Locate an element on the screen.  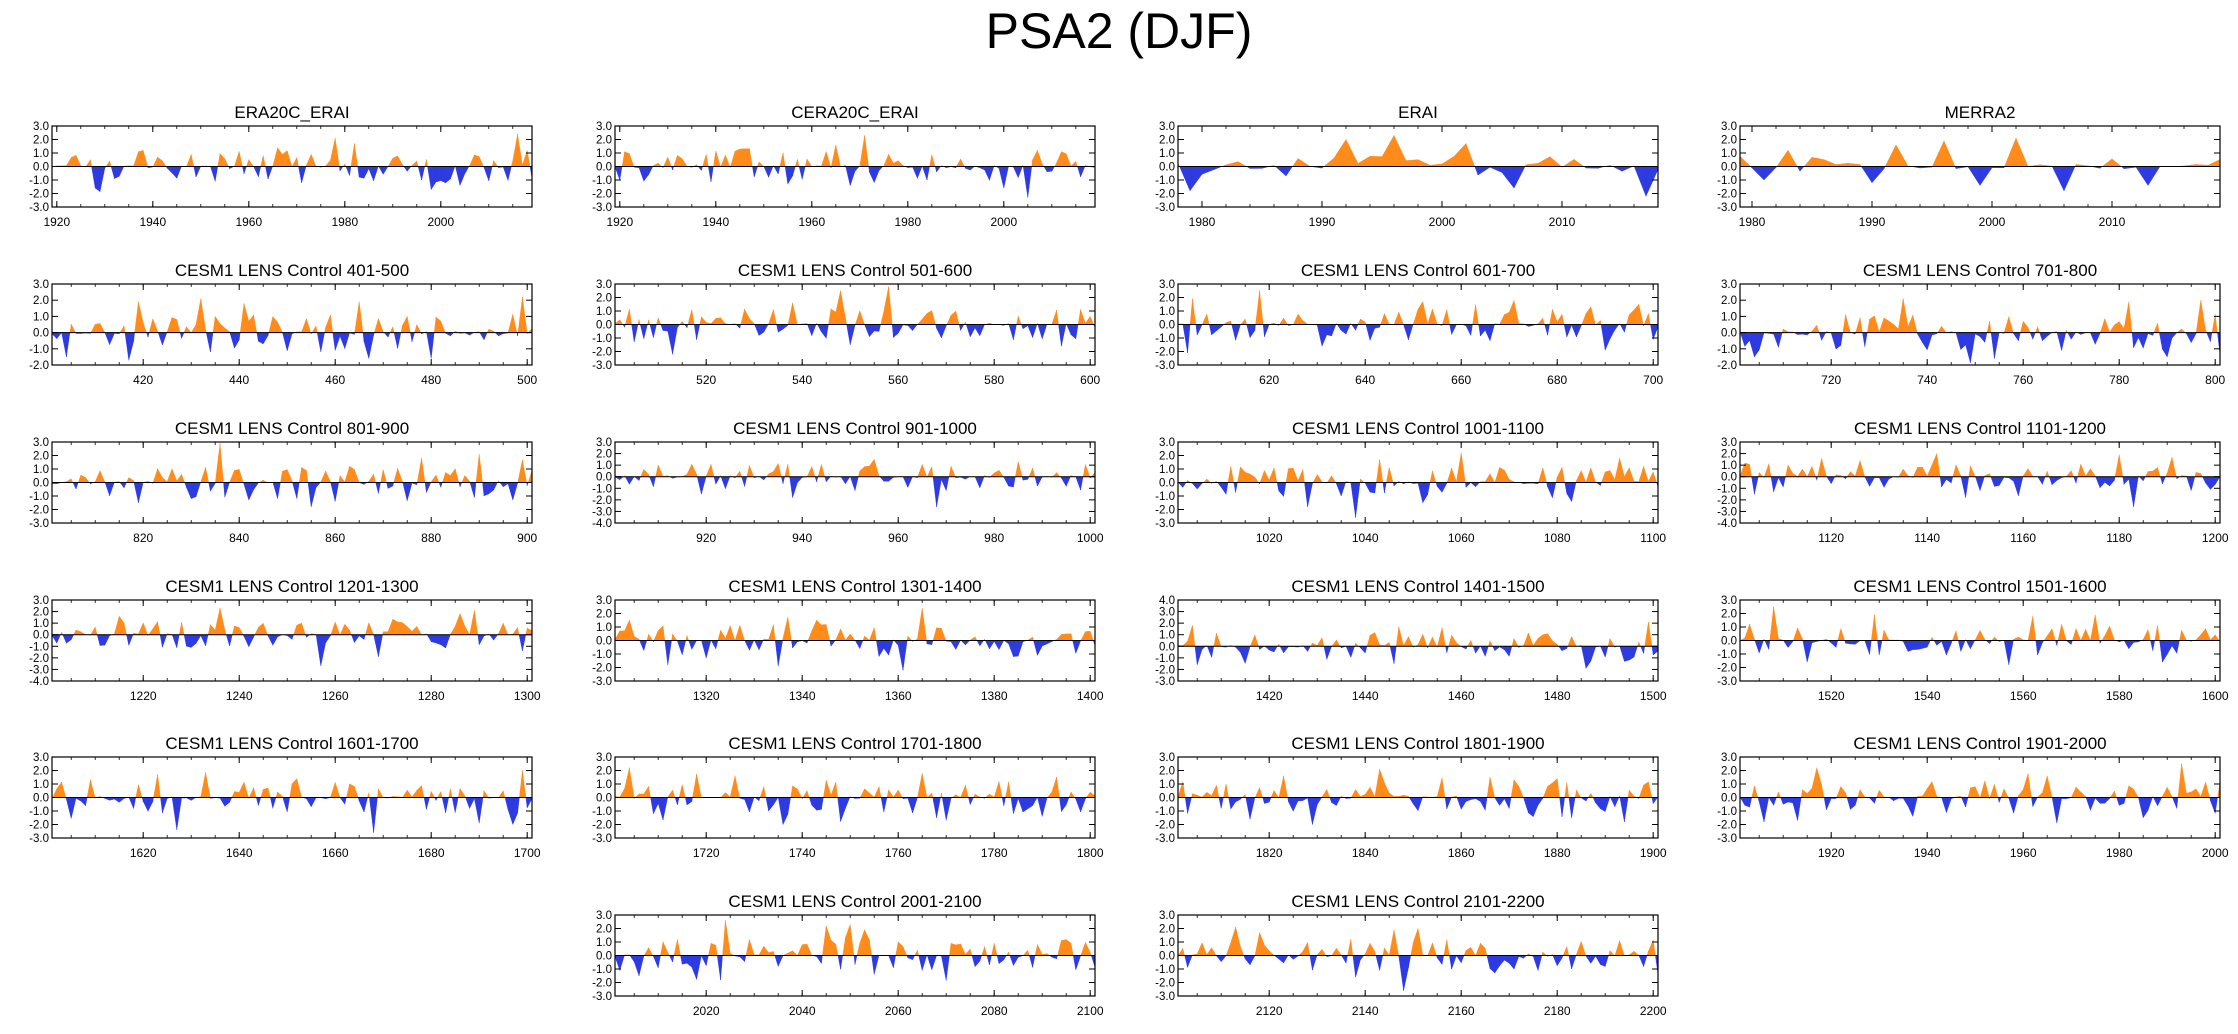
x-tick-label: 860 is located at coordinates (335, 538).